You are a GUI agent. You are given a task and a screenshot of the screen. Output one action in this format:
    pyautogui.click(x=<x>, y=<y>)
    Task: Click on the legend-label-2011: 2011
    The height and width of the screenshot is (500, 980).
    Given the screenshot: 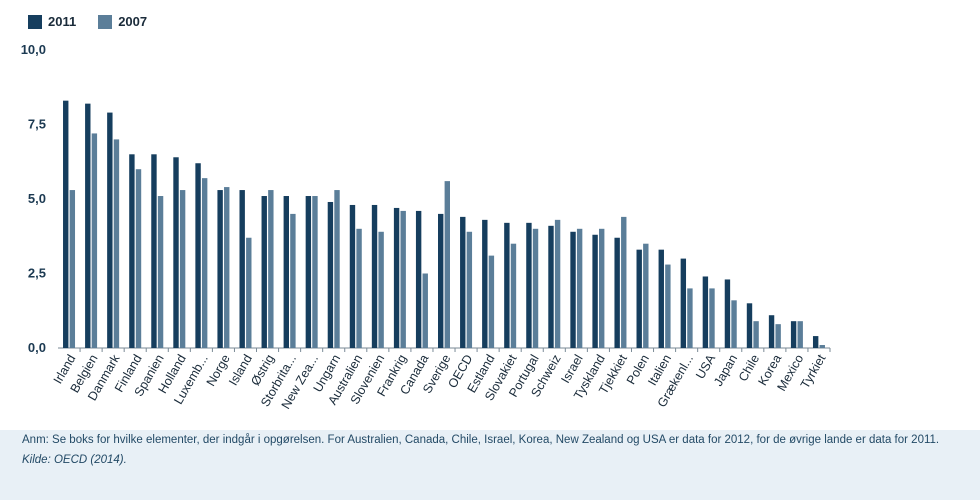 What is the action you would take?
    pyautogui.click(x=62, y=21)
    